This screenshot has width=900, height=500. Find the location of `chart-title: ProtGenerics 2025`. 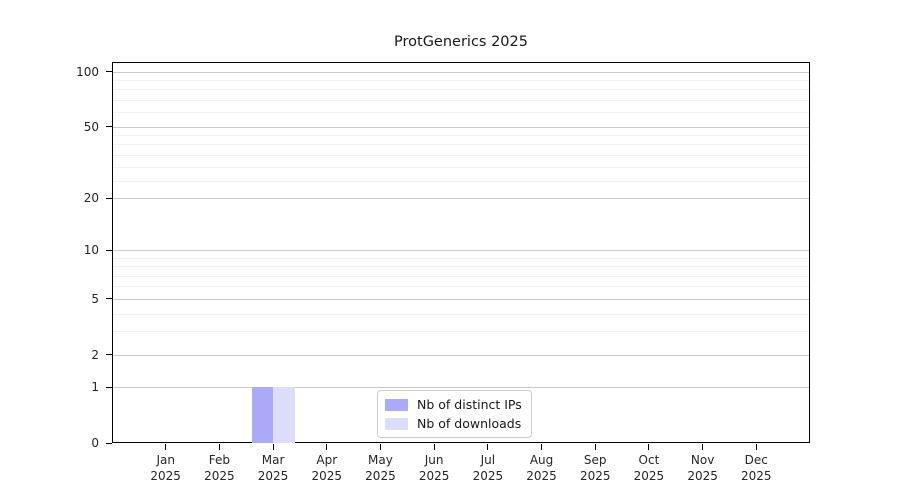

chart-title: ProtGenerics 2025 is located at coordinates (461, 42).